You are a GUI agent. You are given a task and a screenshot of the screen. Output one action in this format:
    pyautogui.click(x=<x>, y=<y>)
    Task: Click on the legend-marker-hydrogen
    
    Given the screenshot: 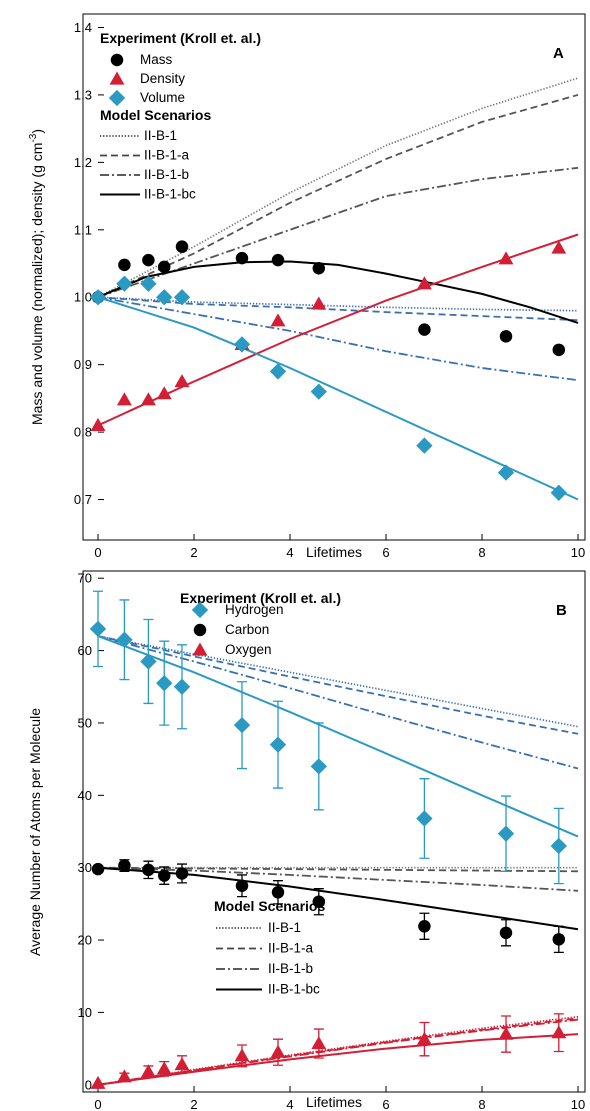 What is the action you would take?
    pyautogui.click(x=200, y=610)
    